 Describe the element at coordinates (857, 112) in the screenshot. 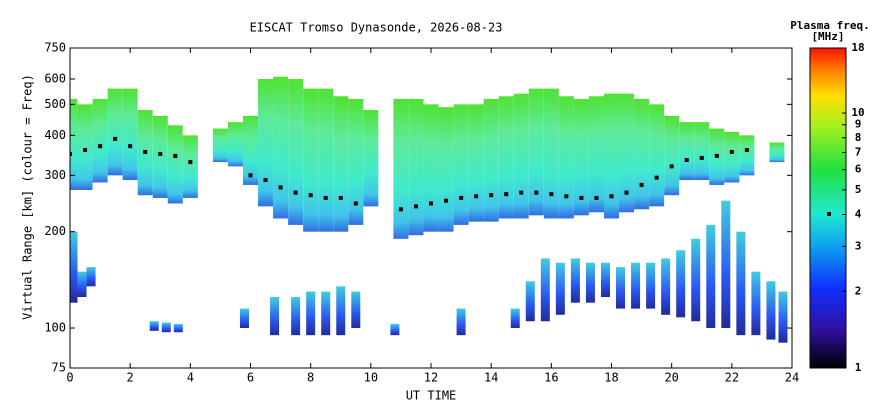

I see `colorbar-tick-label: 10` at that location.